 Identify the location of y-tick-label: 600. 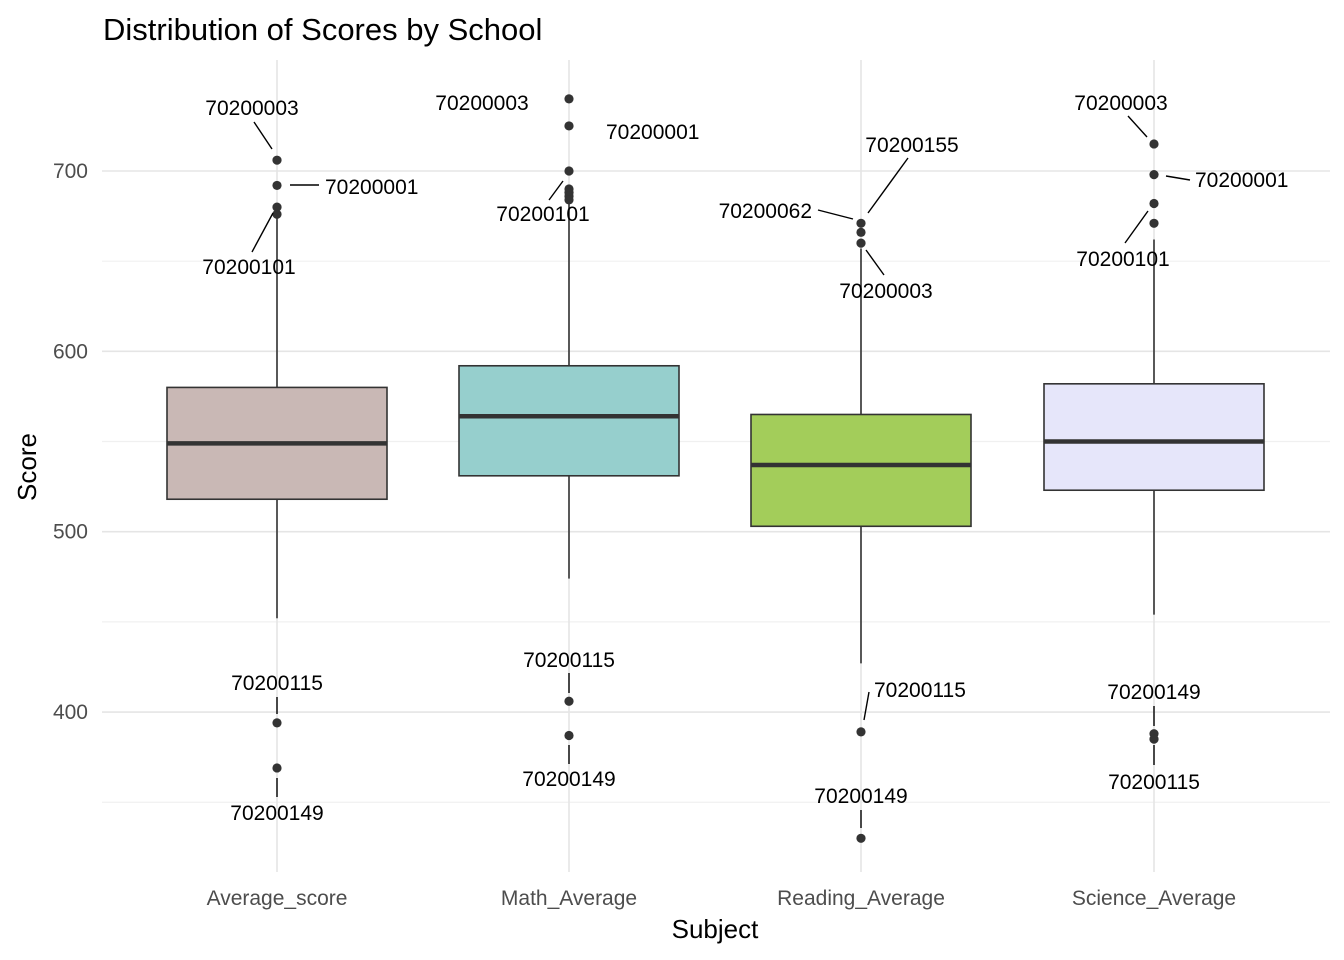
(70, 351).